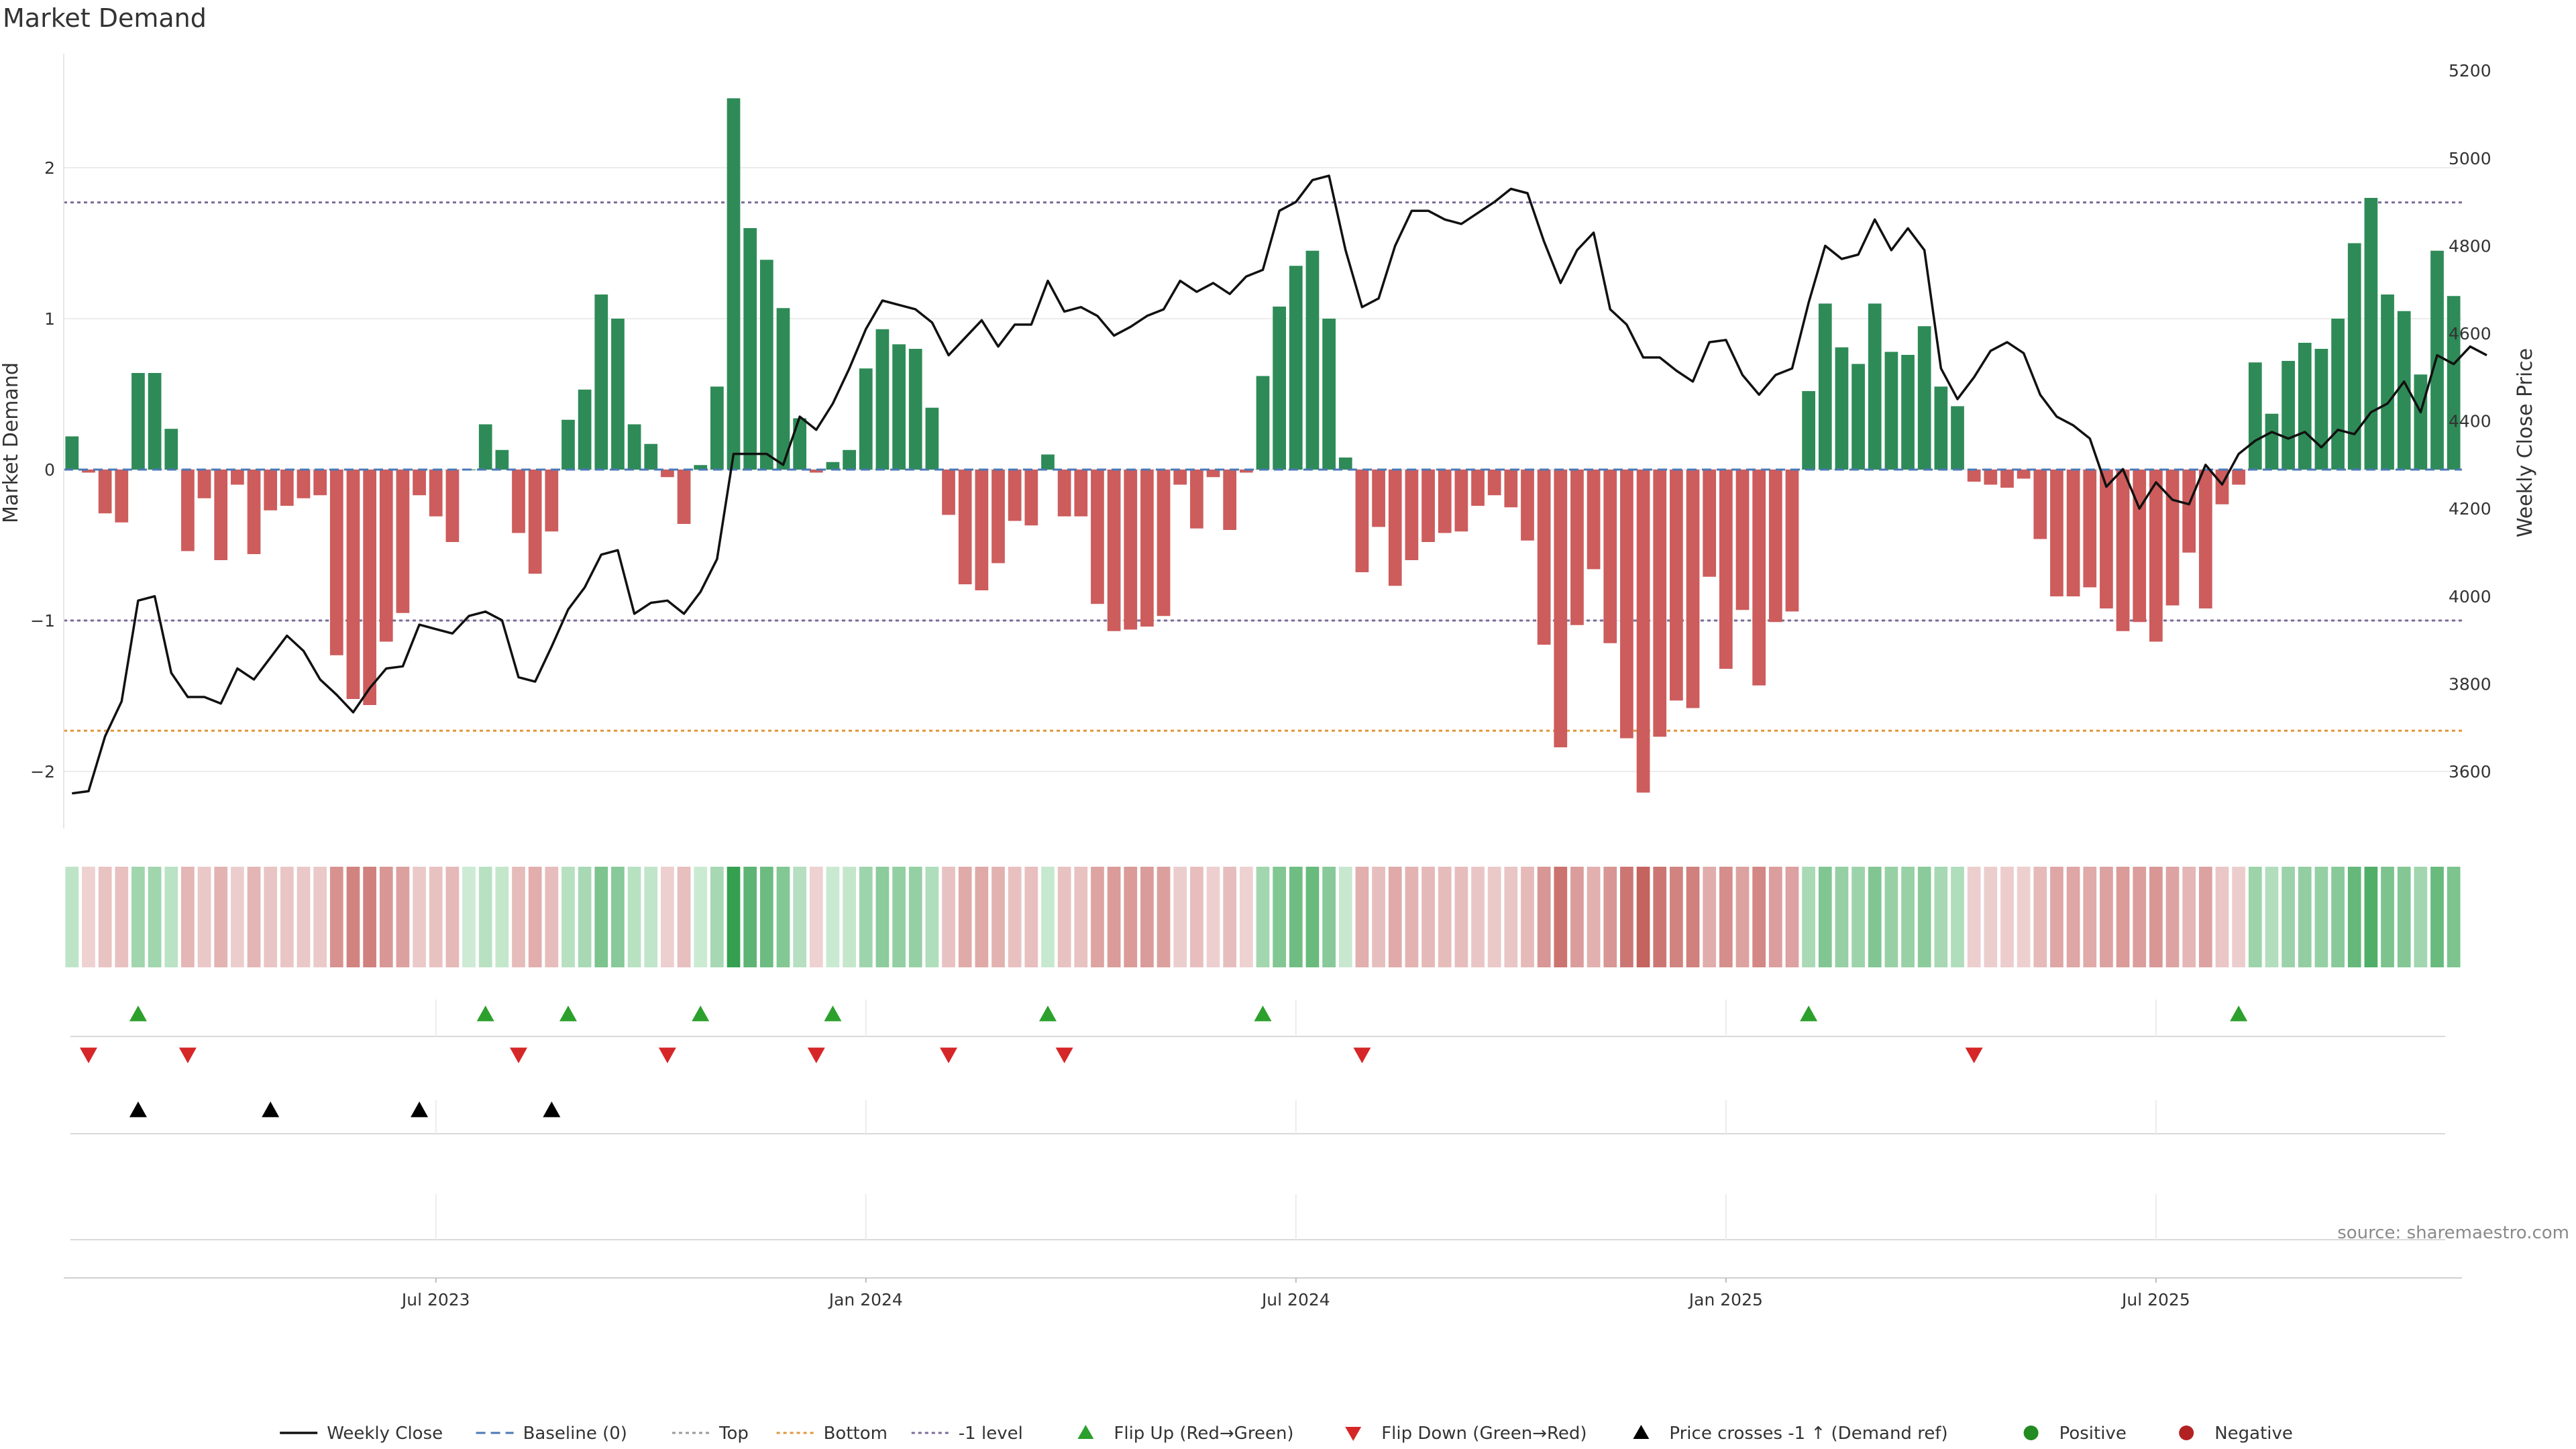  Describe the element at coordinates (49, 470) in the screenshot. I see `y-tick-label: 0` at that location.